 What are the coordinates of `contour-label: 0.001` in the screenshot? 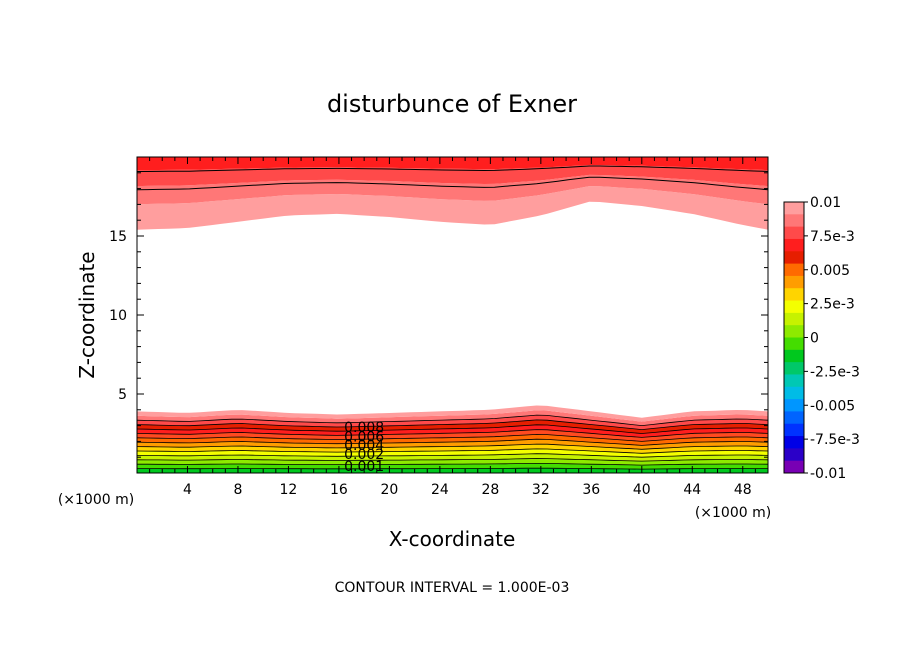 It's located at (364, 467).